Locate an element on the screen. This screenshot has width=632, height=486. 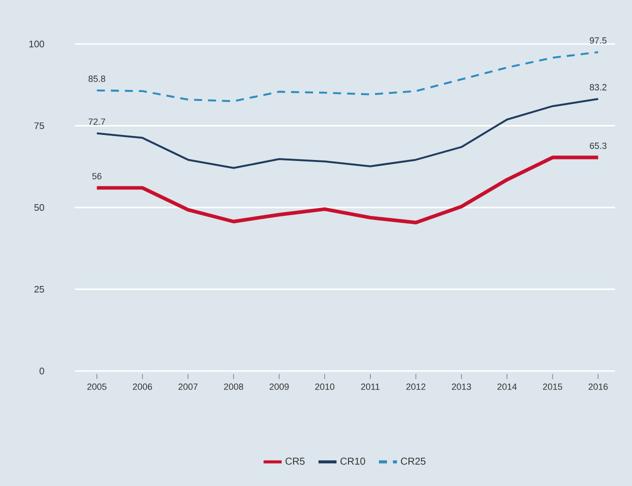
legend-label: CR5 is located at coordinates (295, 461).